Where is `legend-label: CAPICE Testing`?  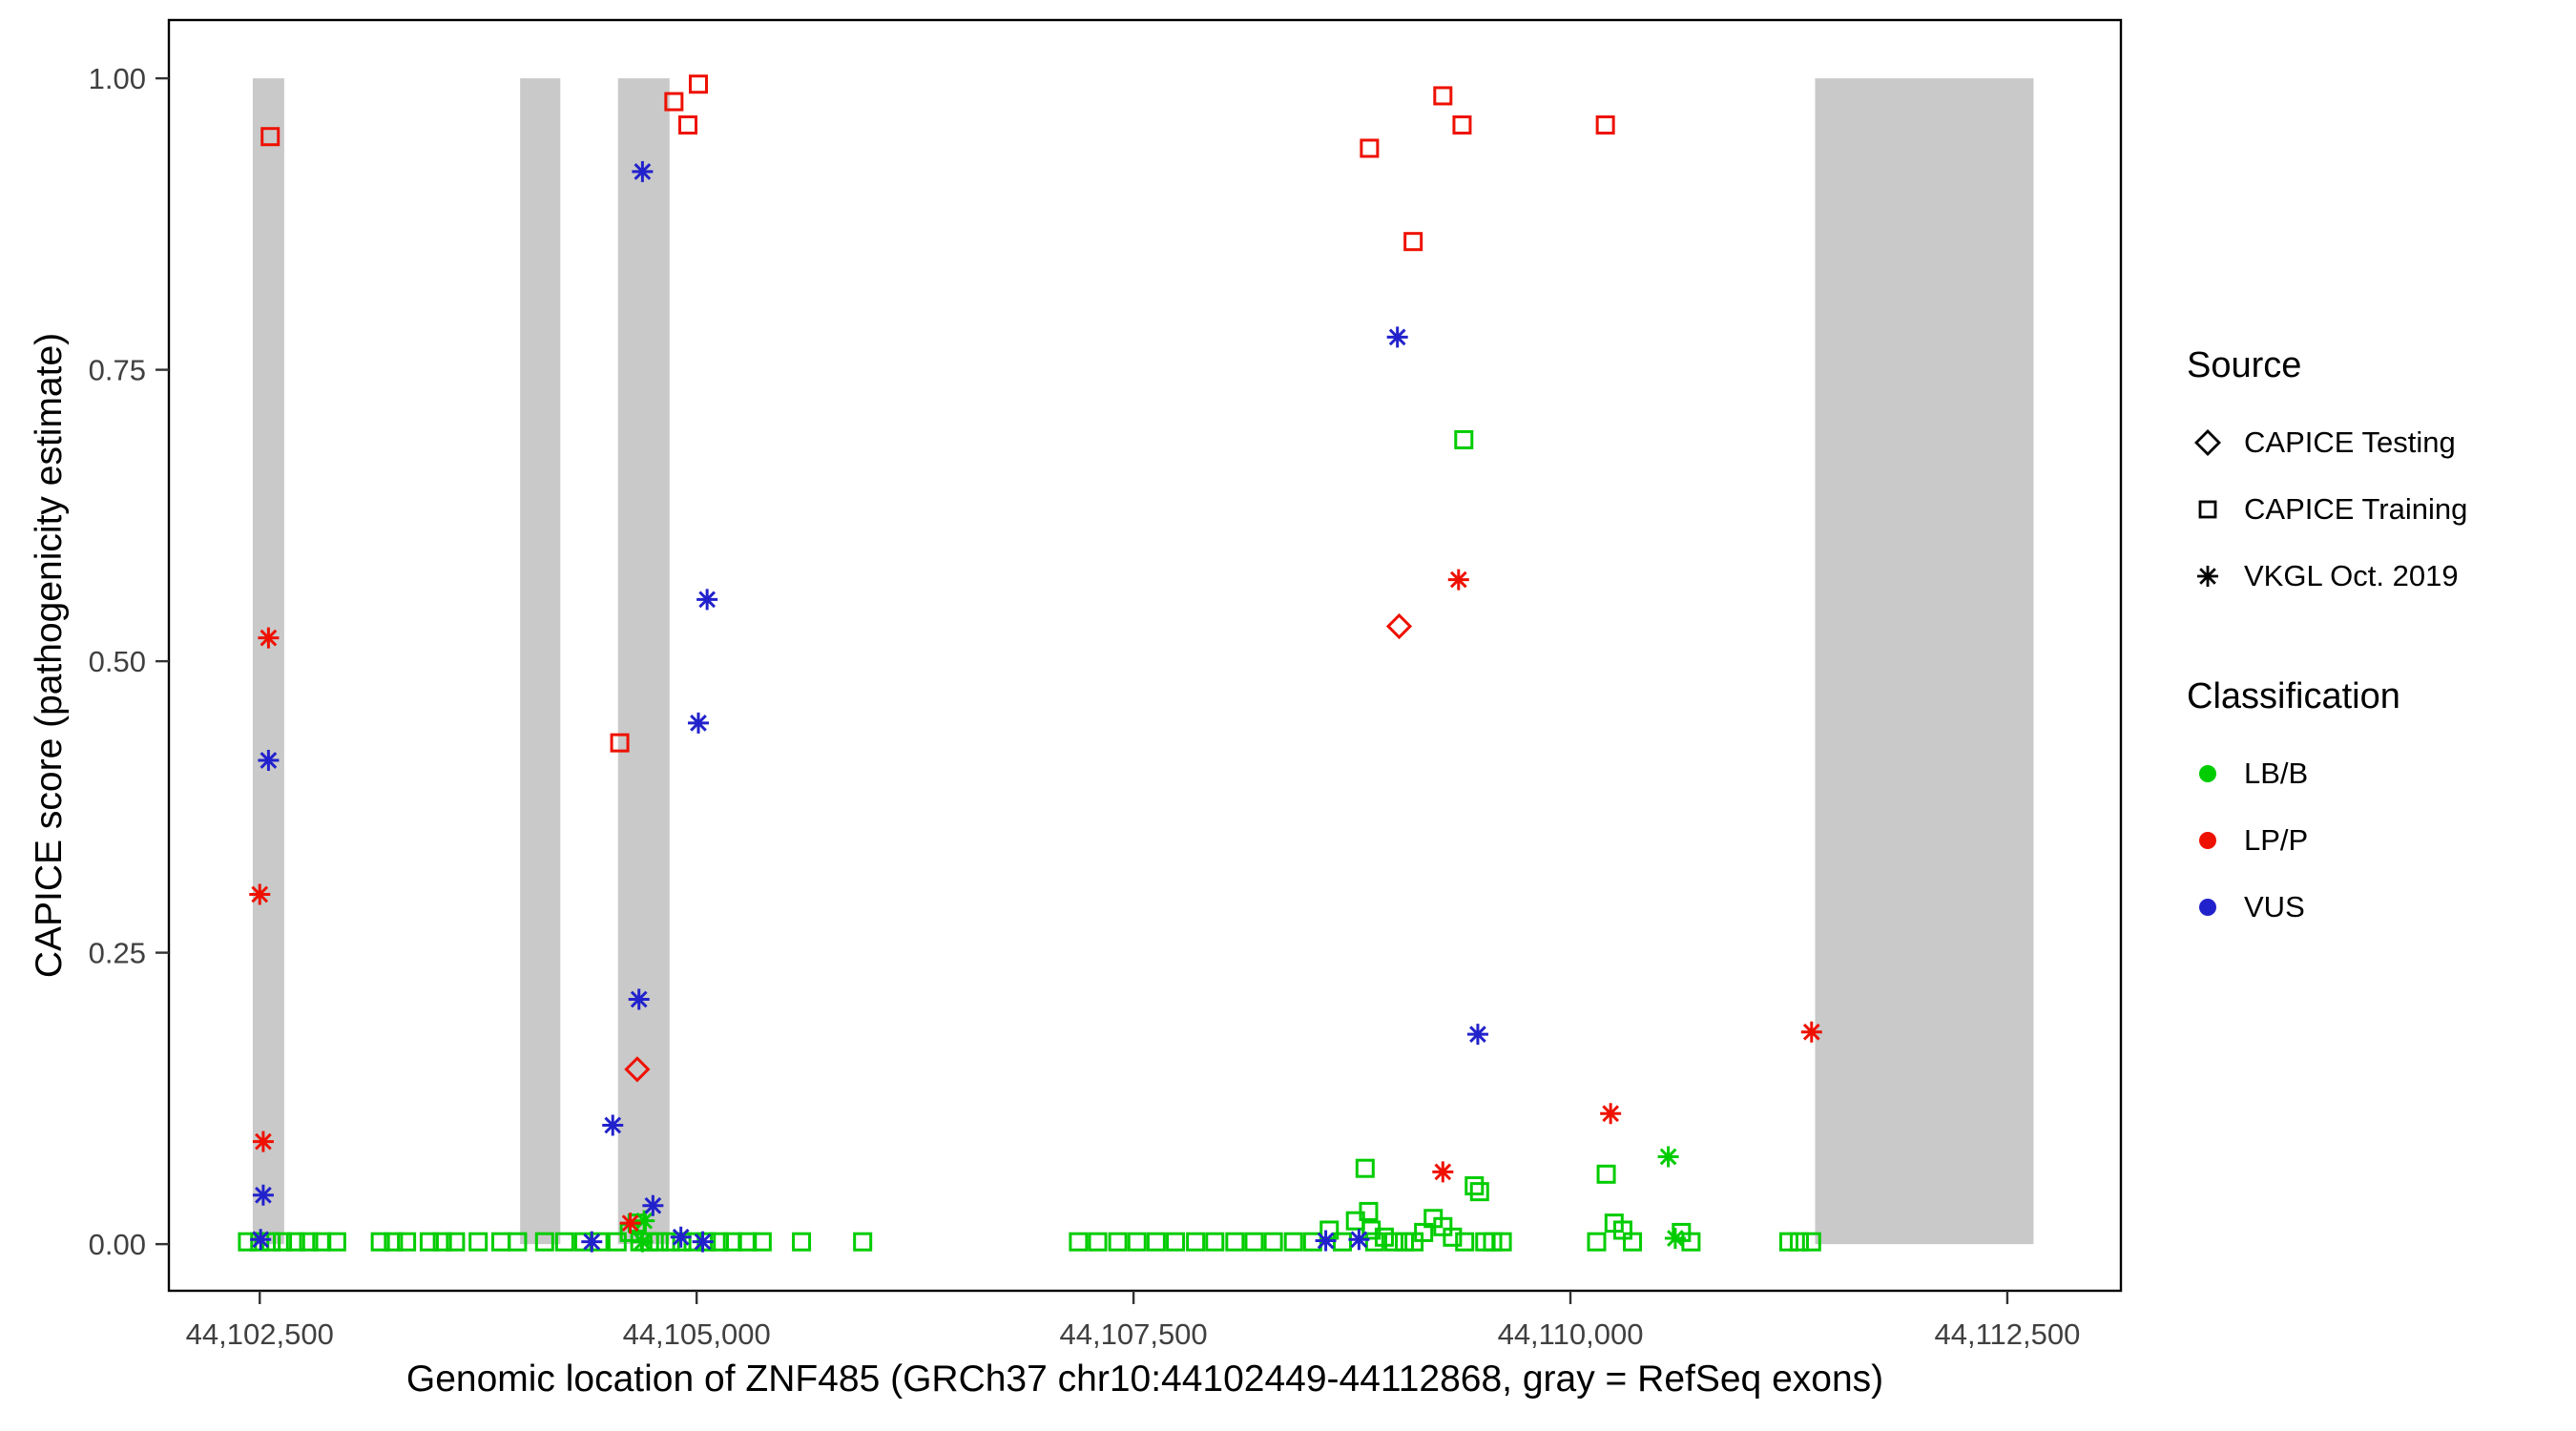
legend-label: CAPICE Testing is located at coordinates (2350, 442).